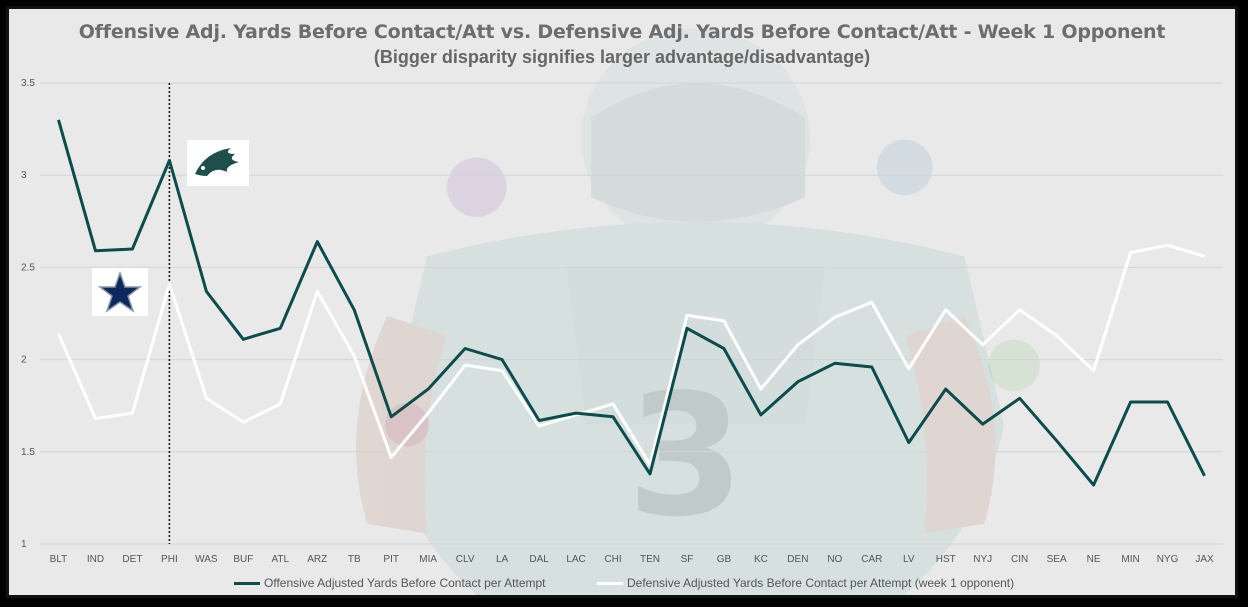 The height and width of the screenshot is (607, 1248). I want to click on y-tick-label: 3, so click(24, 175).